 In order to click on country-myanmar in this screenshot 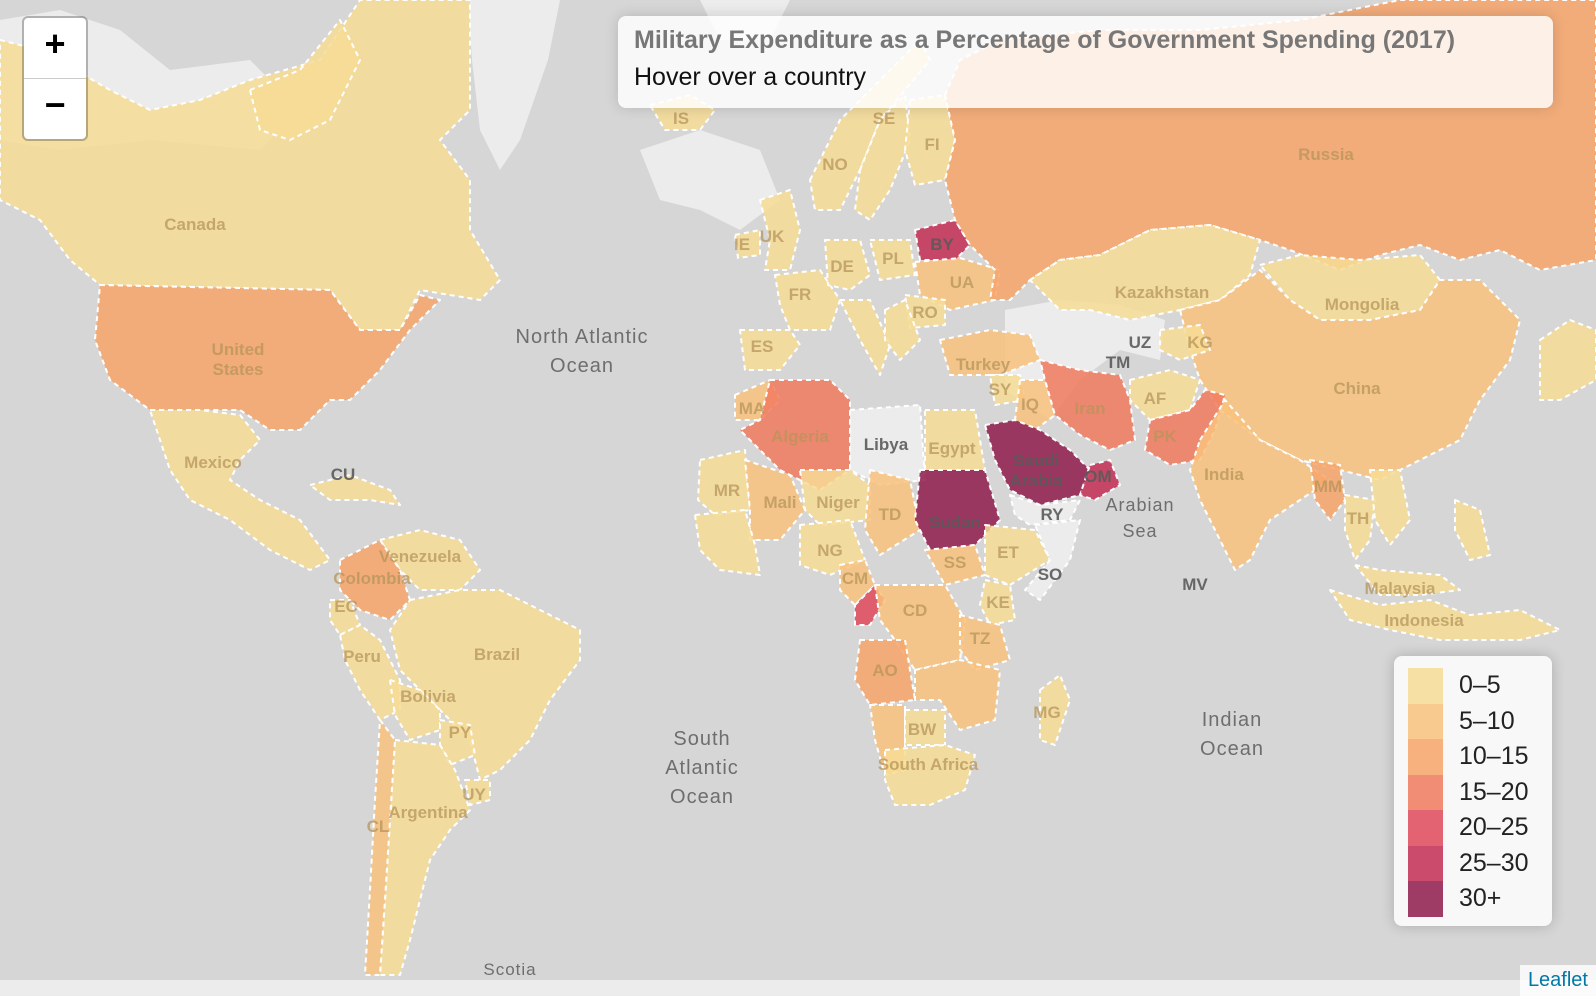, I will do `click(1327, 490)`.